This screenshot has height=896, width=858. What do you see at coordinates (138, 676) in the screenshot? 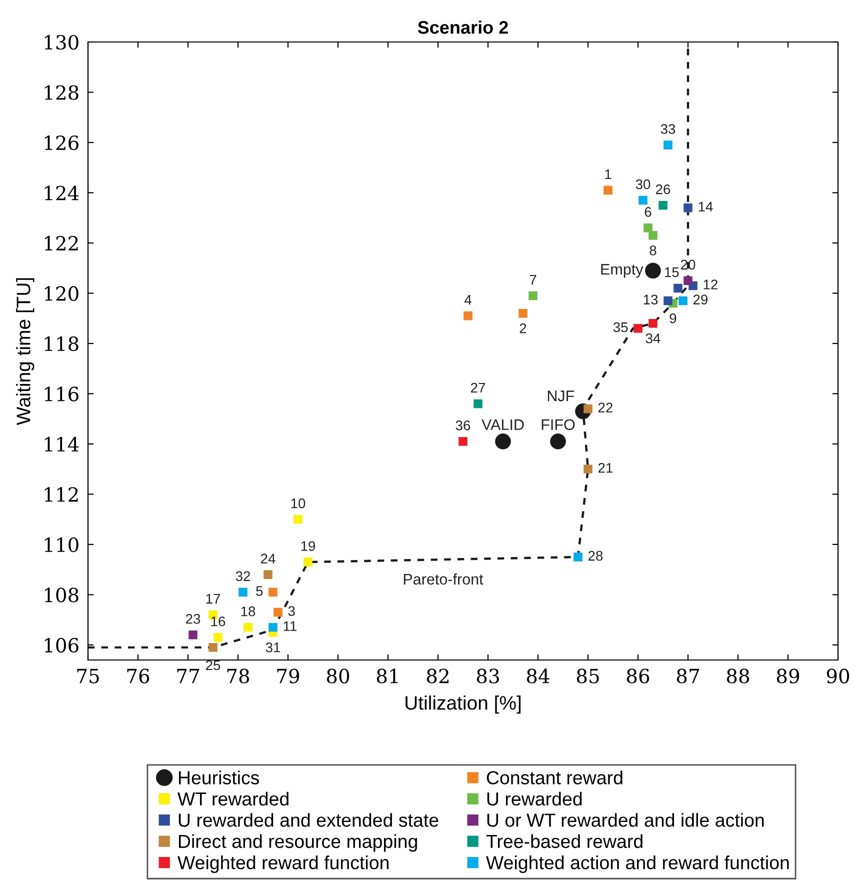
I see `x-tick-label: 76` at bounding box center [138, 676].